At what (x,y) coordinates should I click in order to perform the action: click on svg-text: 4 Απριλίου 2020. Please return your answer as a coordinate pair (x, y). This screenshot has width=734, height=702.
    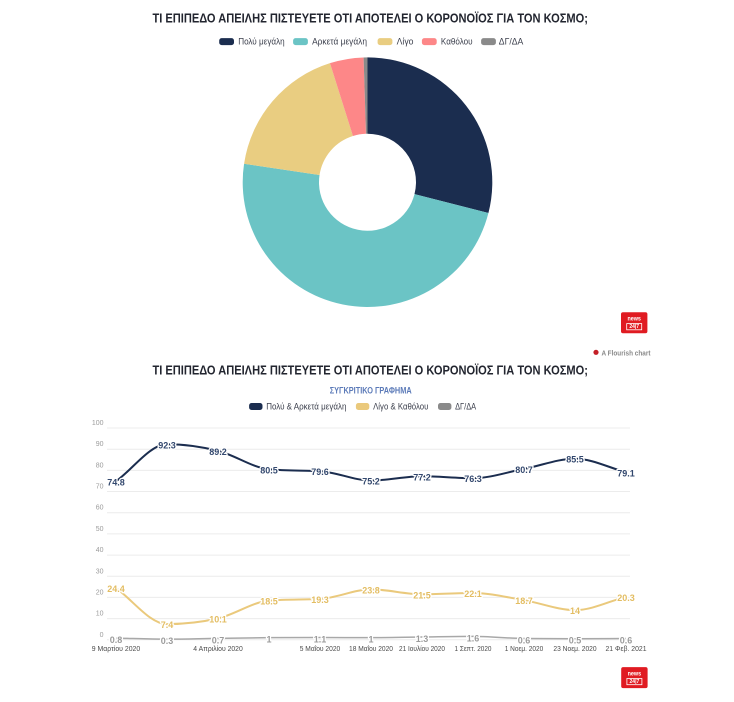
    Looking at the image, I should click on (218, 648).